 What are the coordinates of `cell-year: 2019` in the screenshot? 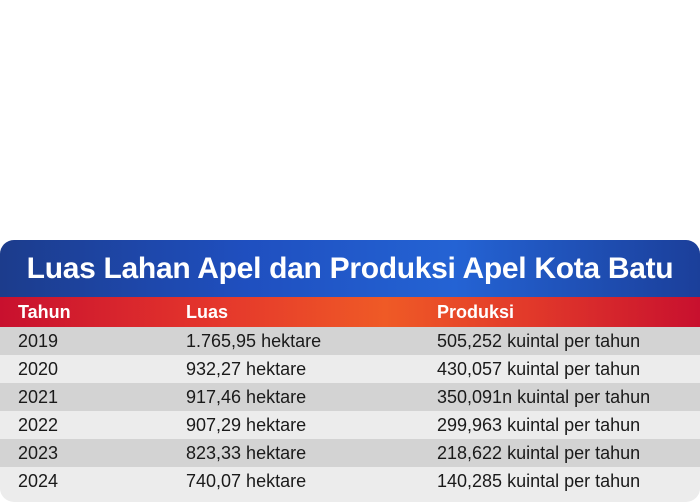 It's located at (38, 340).